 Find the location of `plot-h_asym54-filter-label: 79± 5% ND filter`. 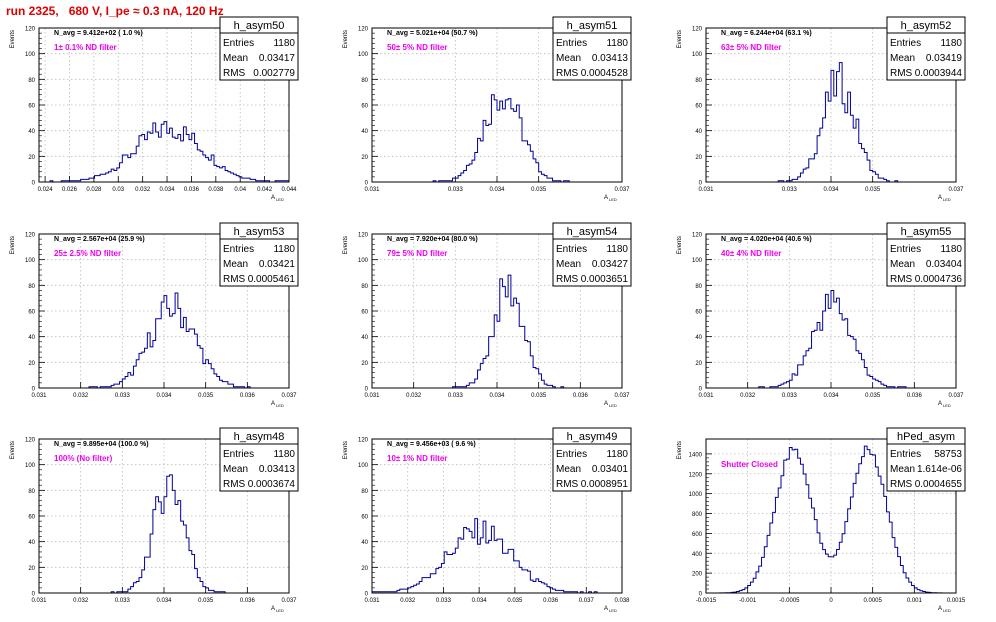

plot-h_asym54-filter-label: 79± 5% ND filter is located at coordinates (417, 253).